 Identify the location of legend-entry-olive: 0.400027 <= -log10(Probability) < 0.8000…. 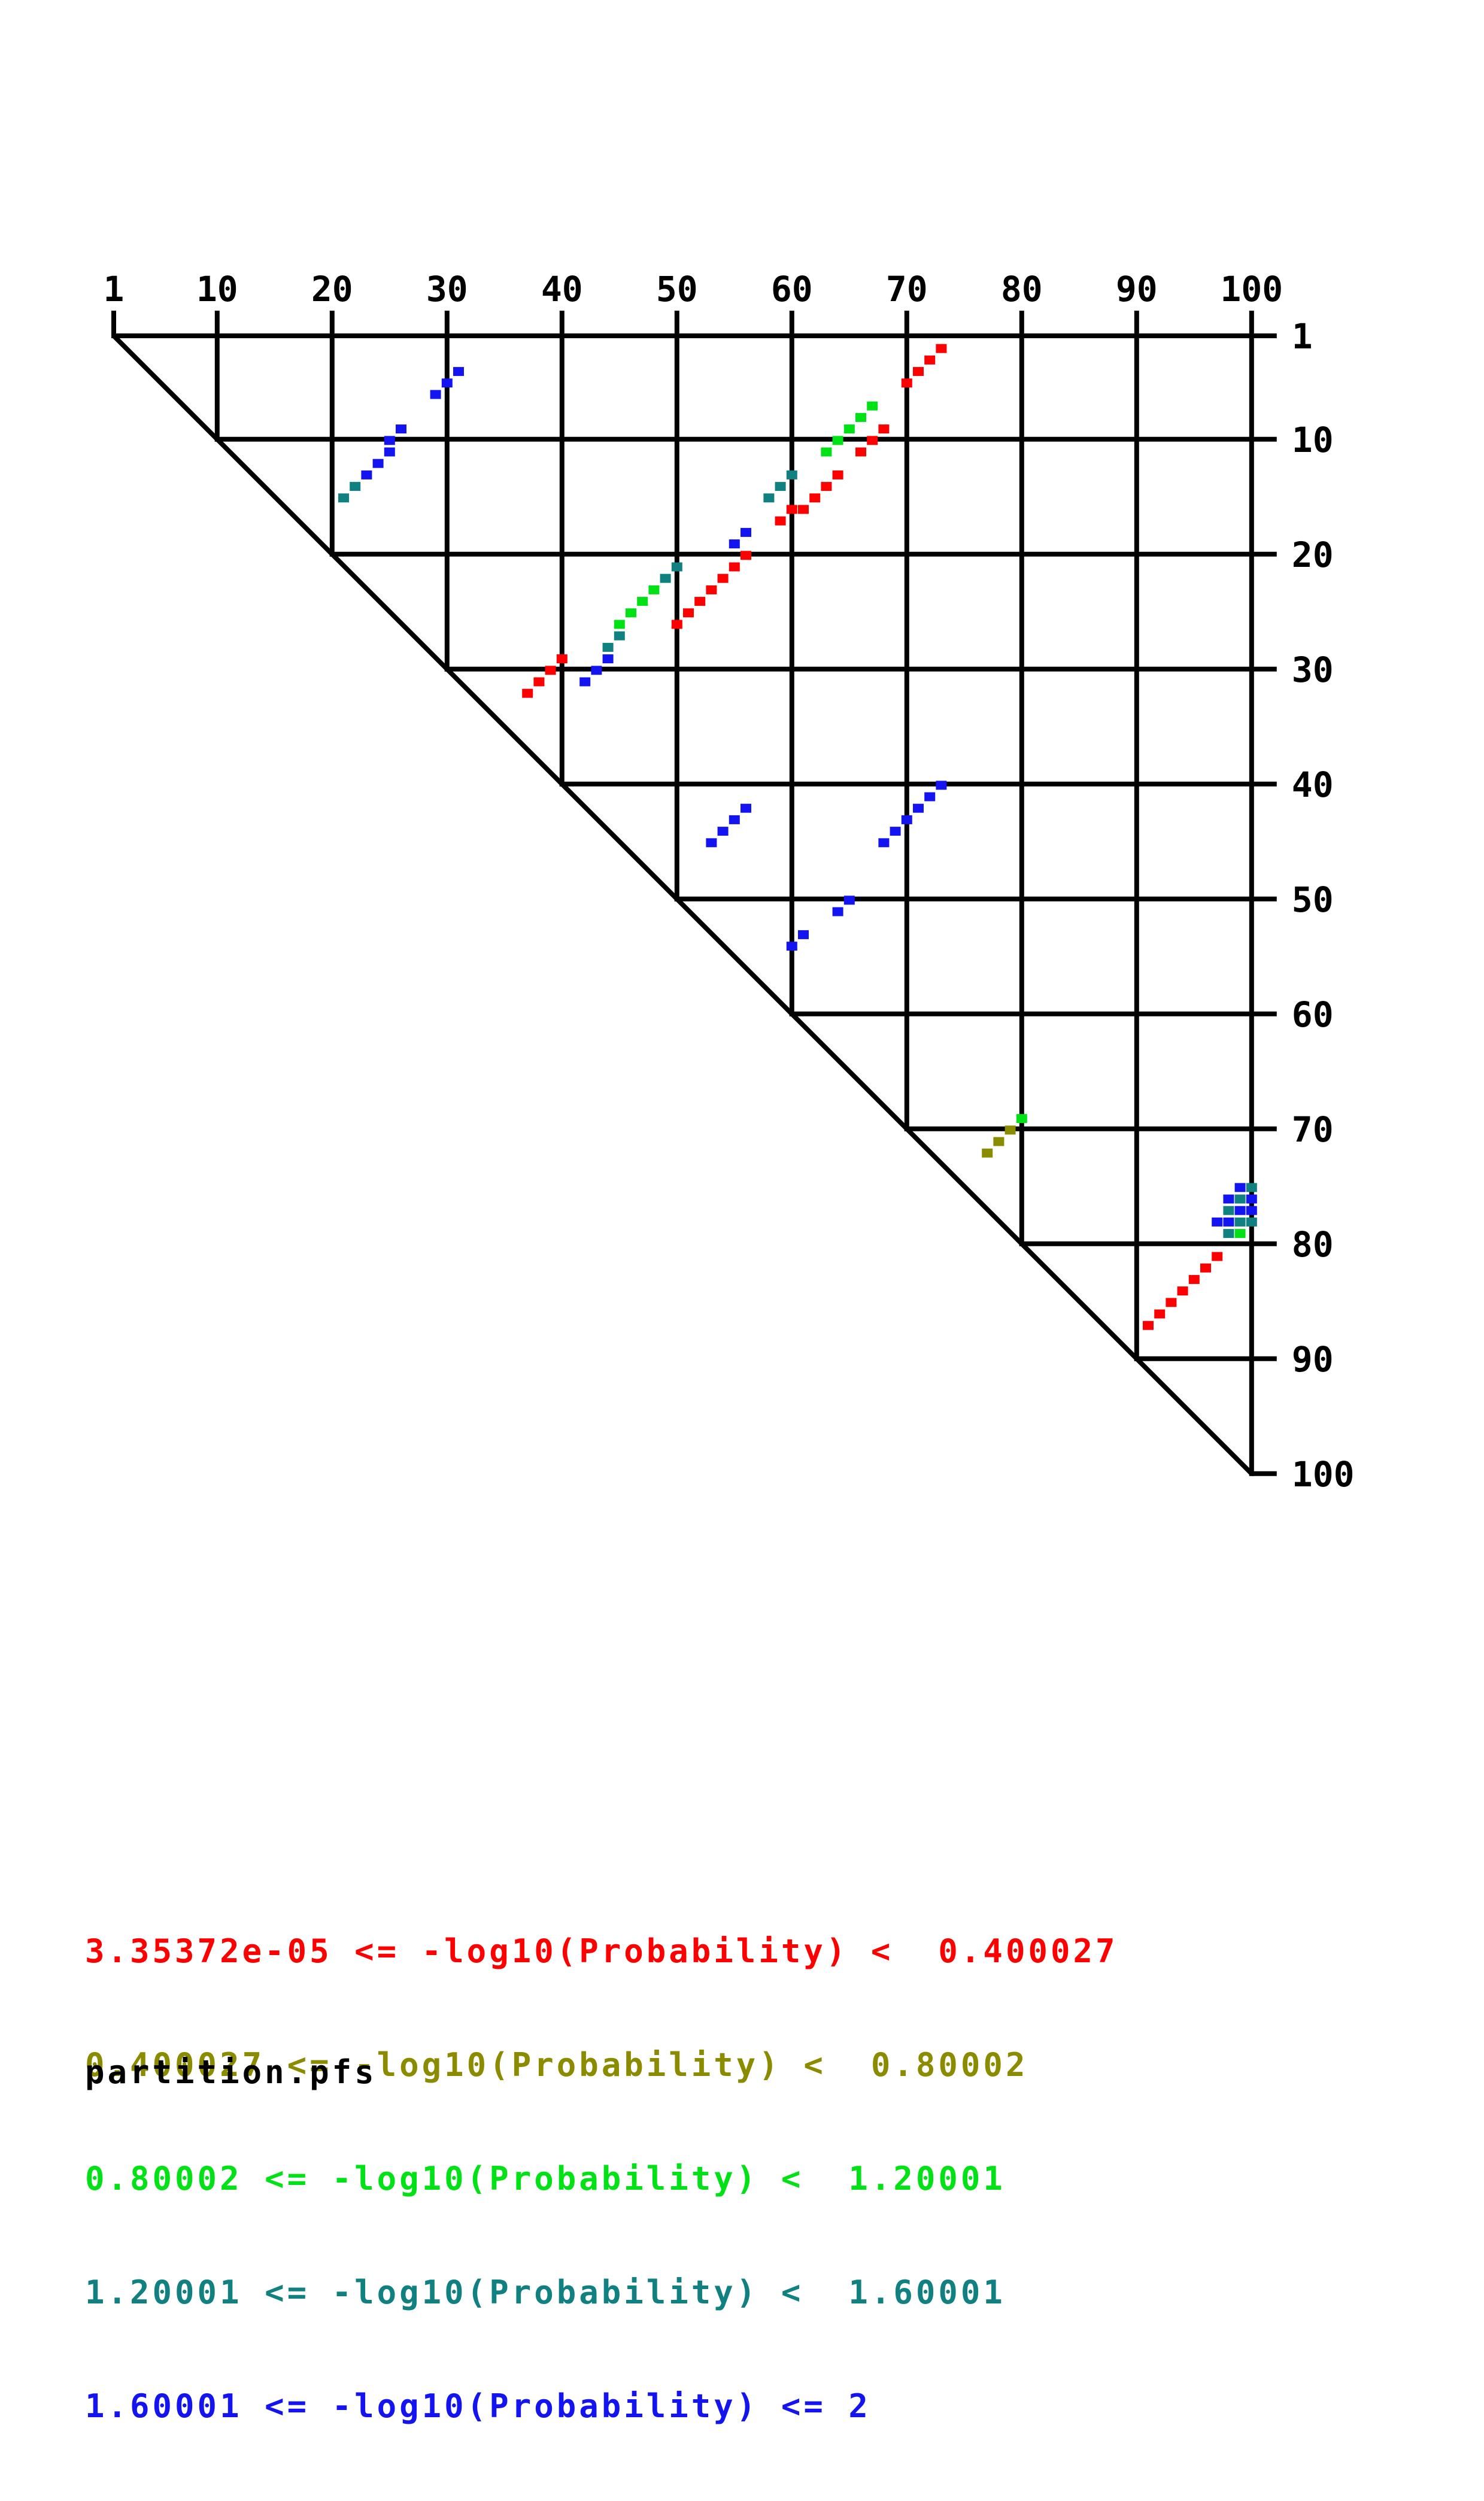
(556, 2065).